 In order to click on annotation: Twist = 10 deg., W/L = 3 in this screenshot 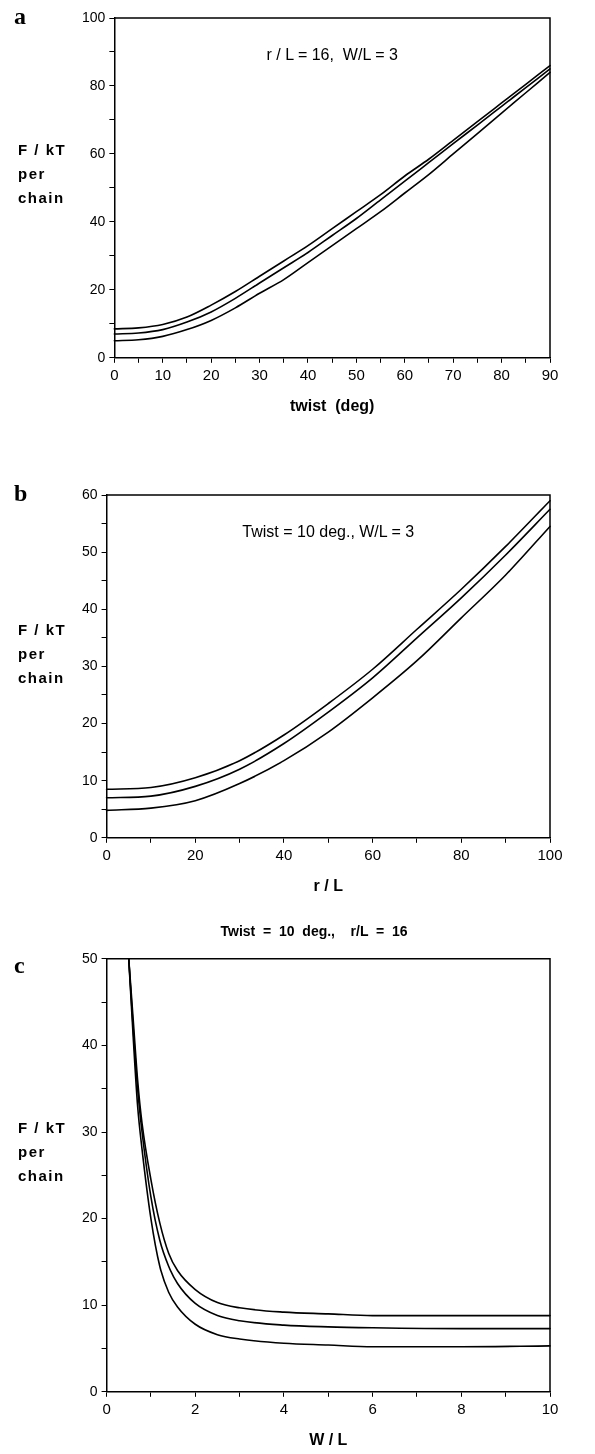, I will do `click(328, 532)`.